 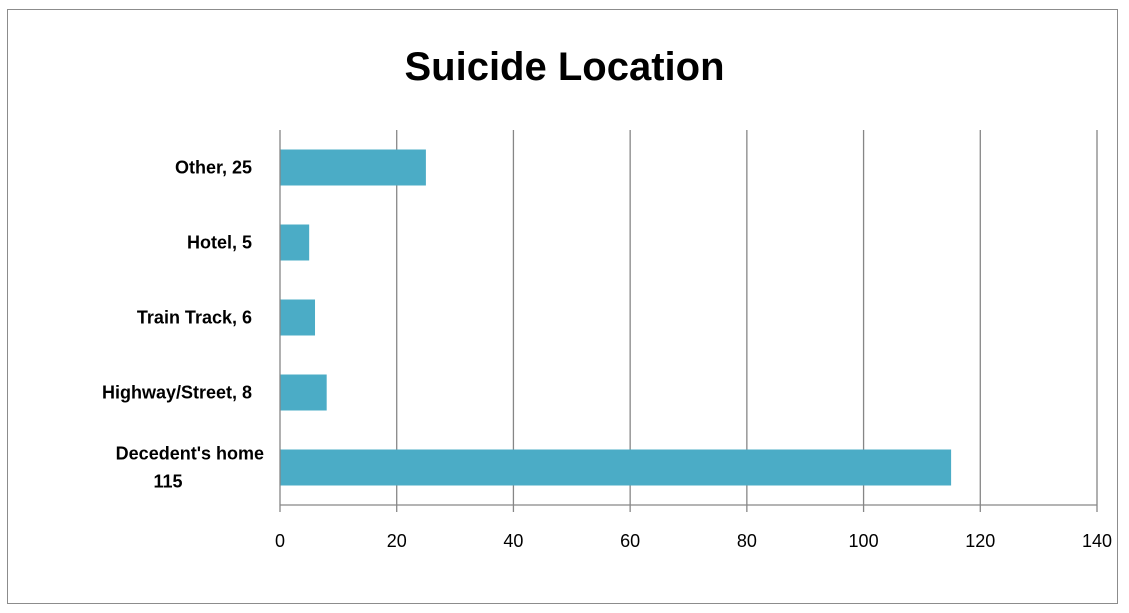 I want to click on x-tick-label: 140, so click(x=1097, y=541).